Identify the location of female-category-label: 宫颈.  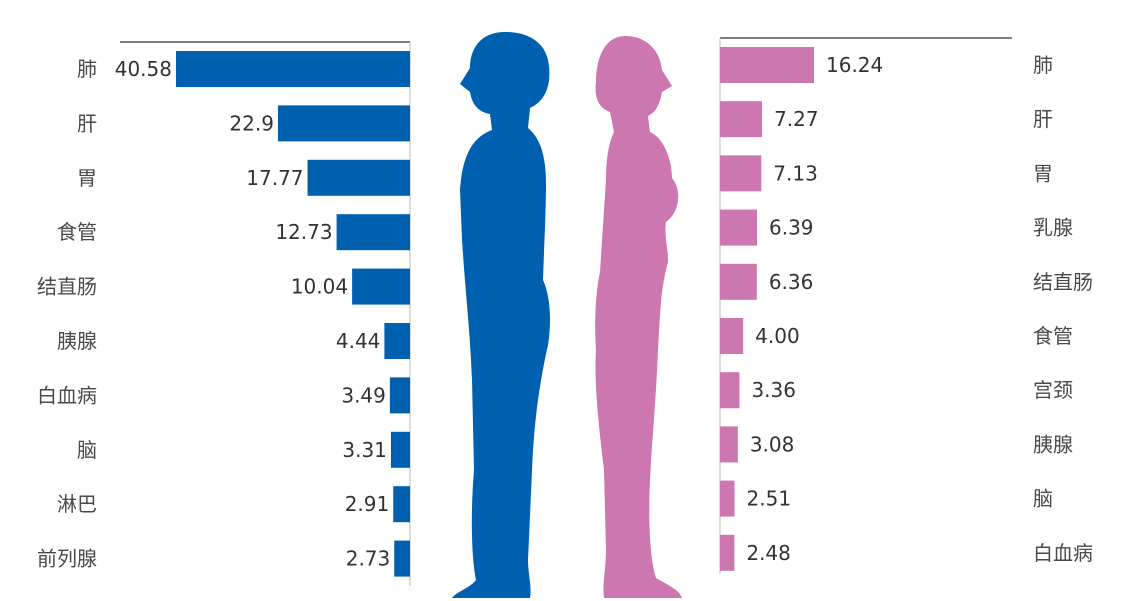
(1053, 390).